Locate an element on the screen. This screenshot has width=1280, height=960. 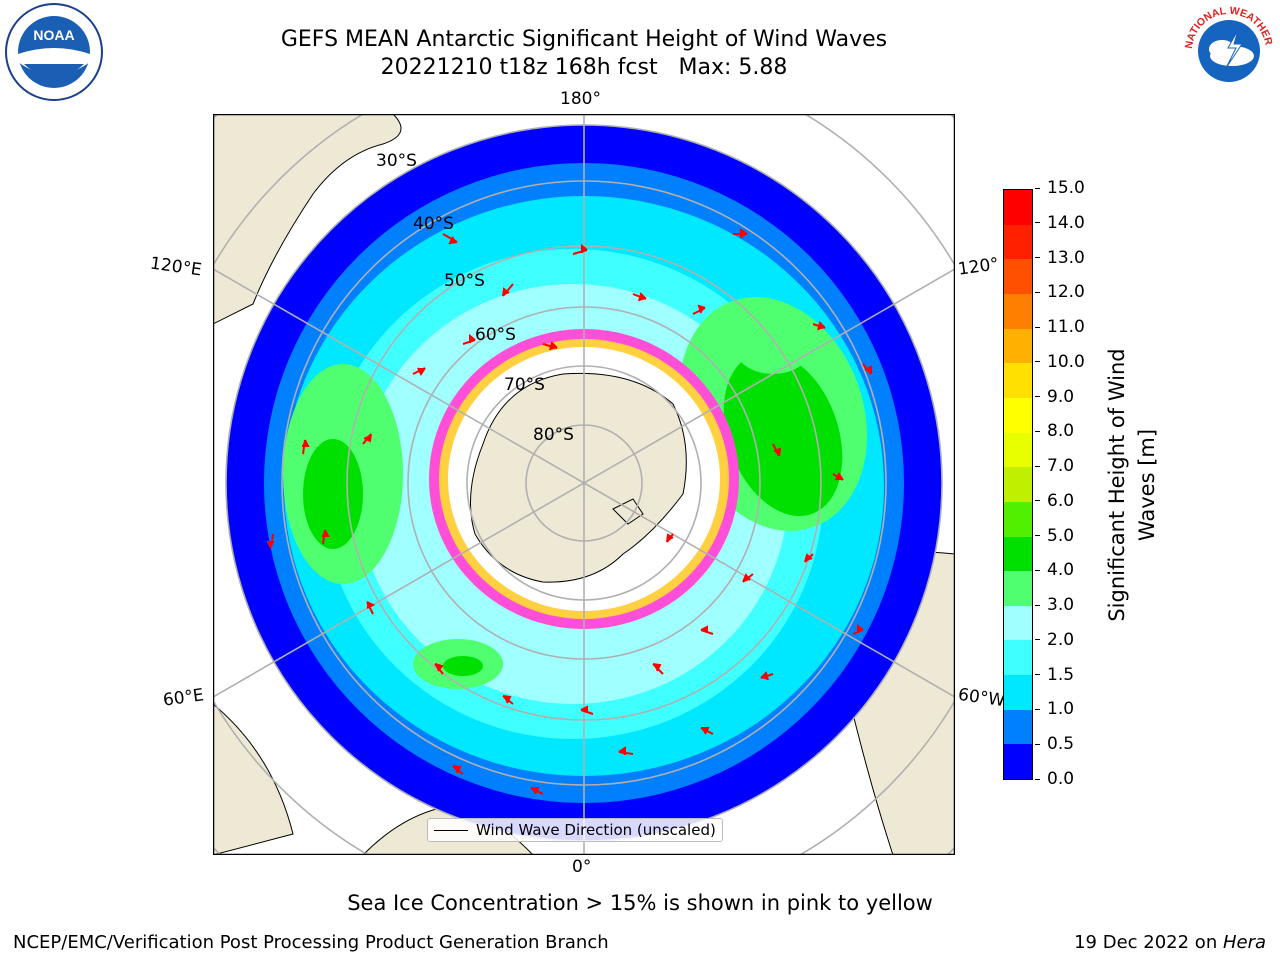
colorbar-tick: 5.0 is located at coordinates (1054, 536).